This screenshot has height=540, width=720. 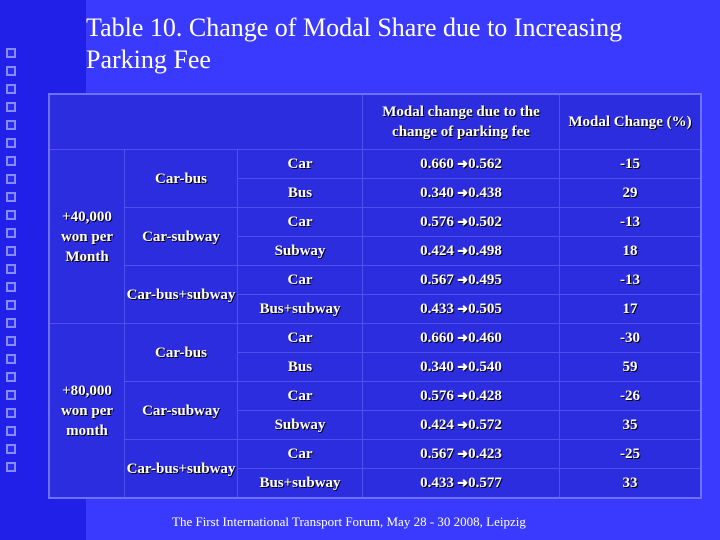 I want to click on percent-change-cell: 29, so click(x=630, y=193).